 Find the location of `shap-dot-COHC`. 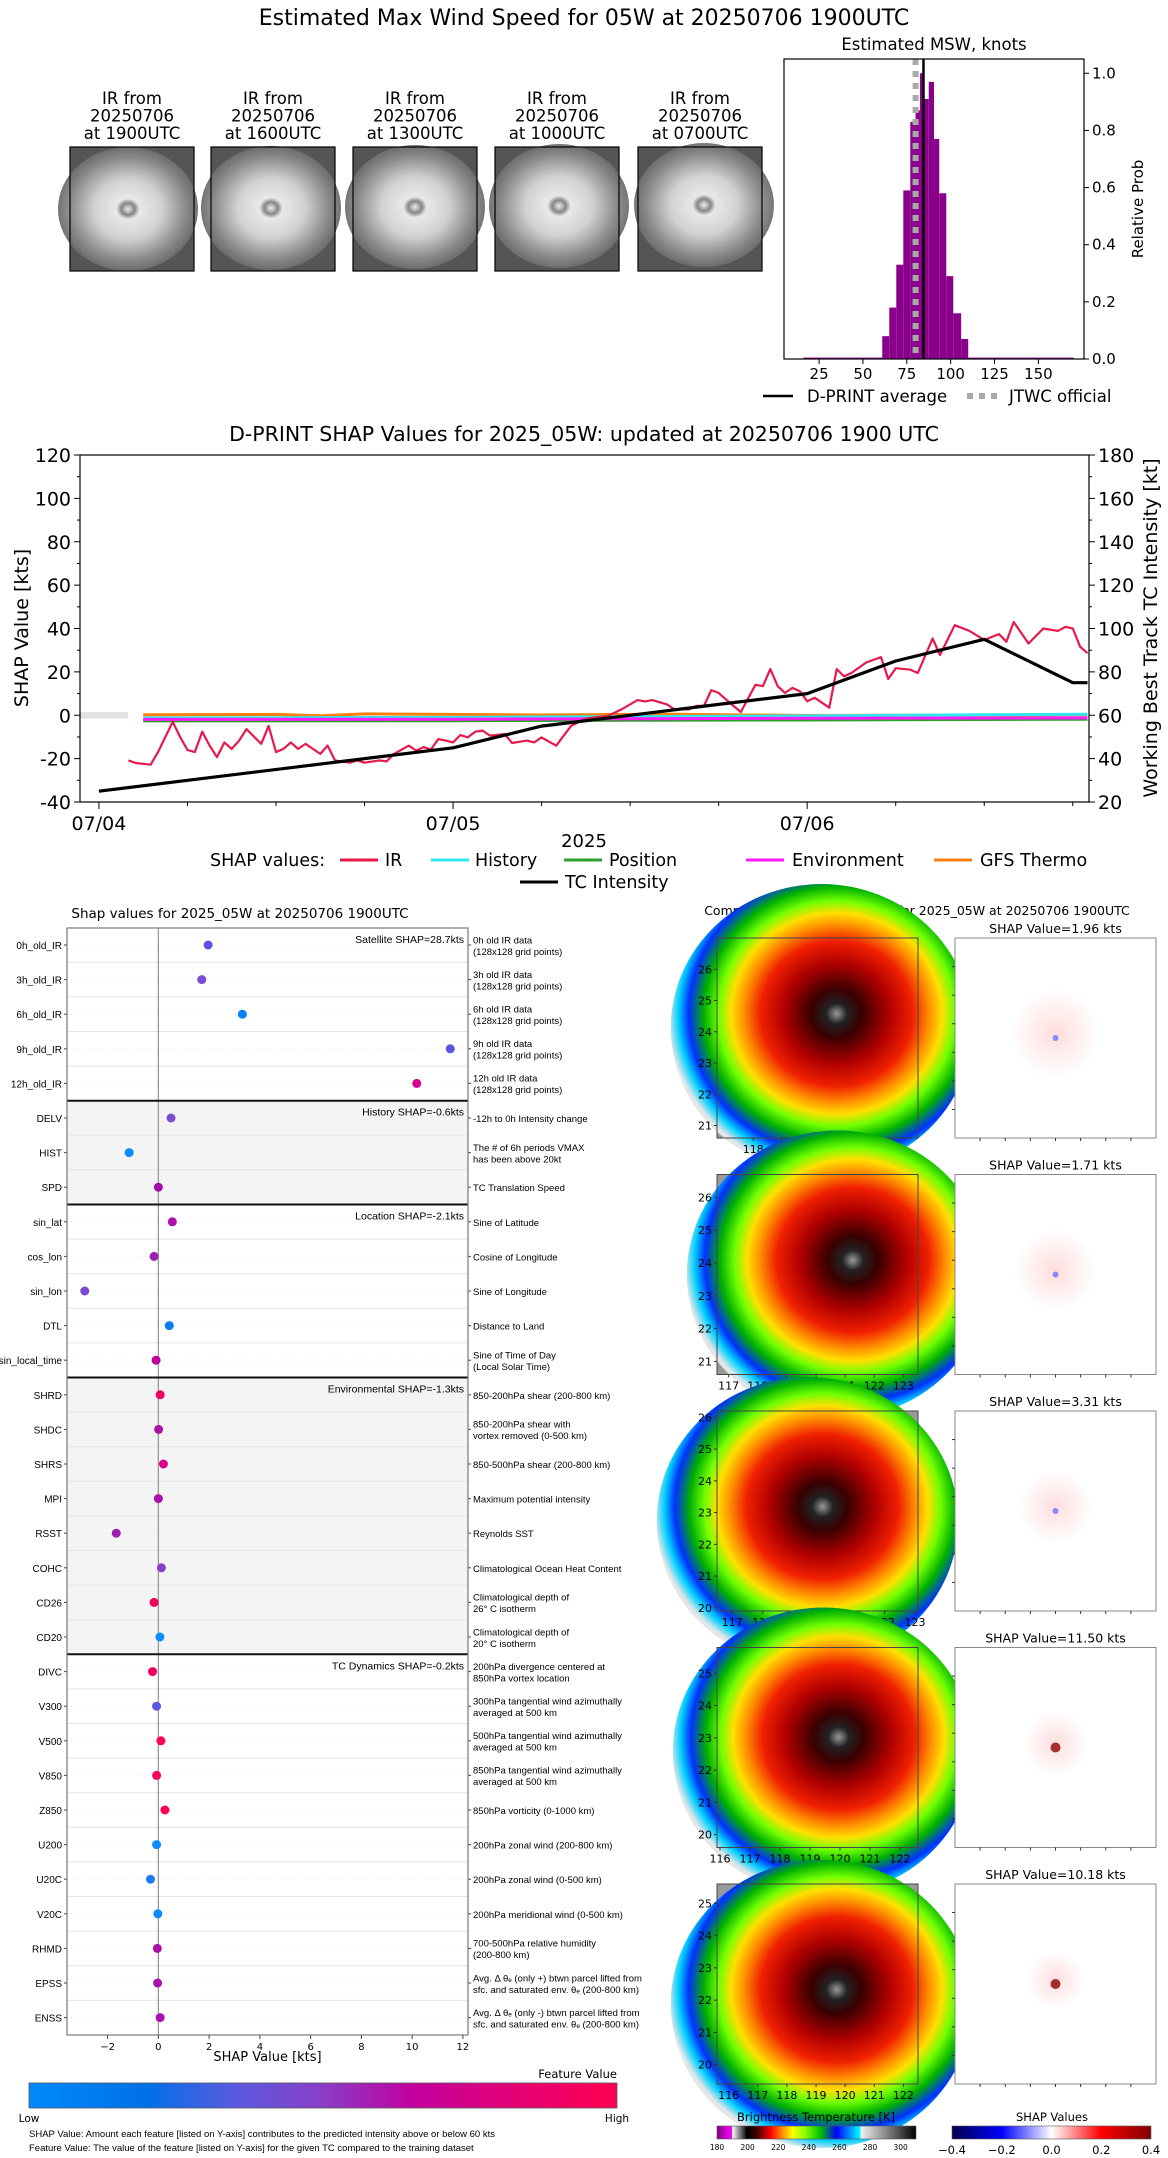

shap-dot-COHC is located at coordinates (161, 1568).